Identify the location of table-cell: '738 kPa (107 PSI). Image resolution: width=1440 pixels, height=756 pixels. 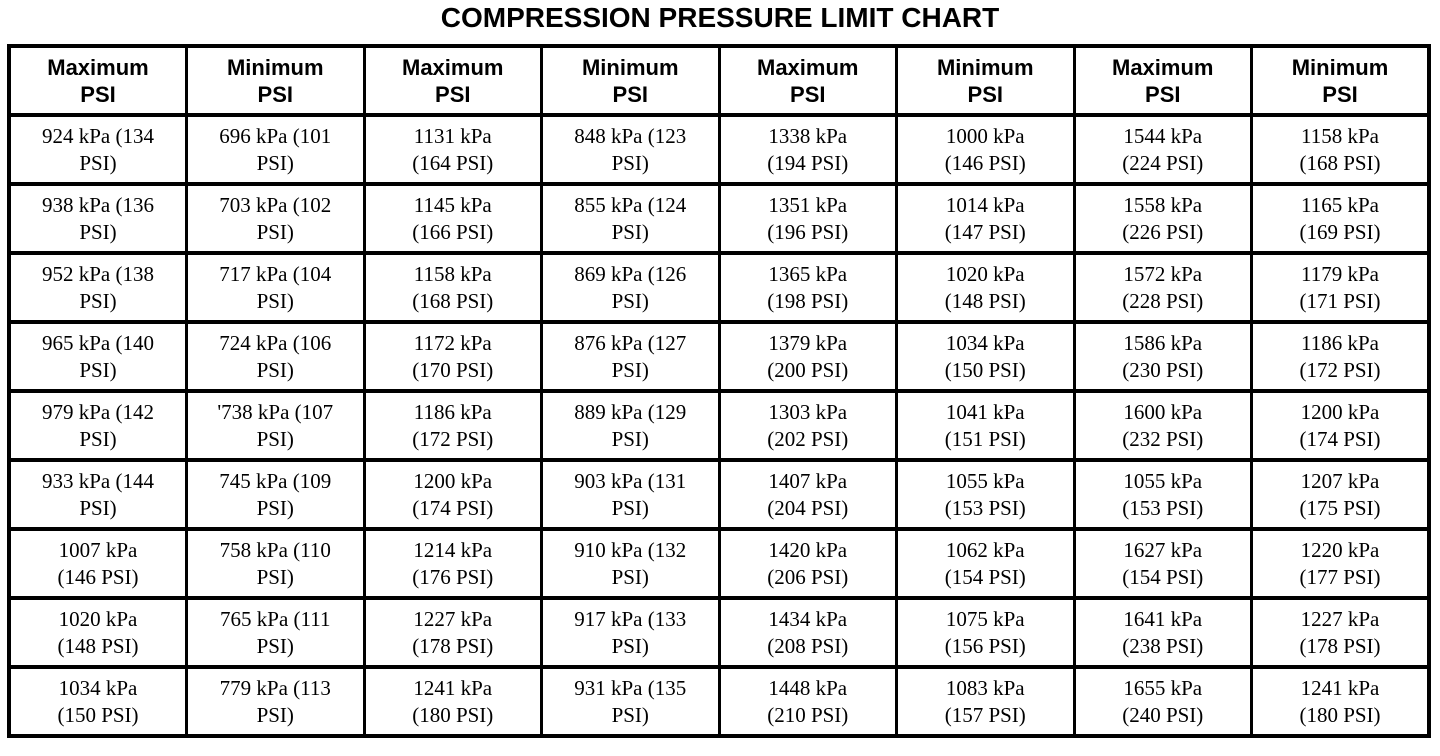
(275, 425).